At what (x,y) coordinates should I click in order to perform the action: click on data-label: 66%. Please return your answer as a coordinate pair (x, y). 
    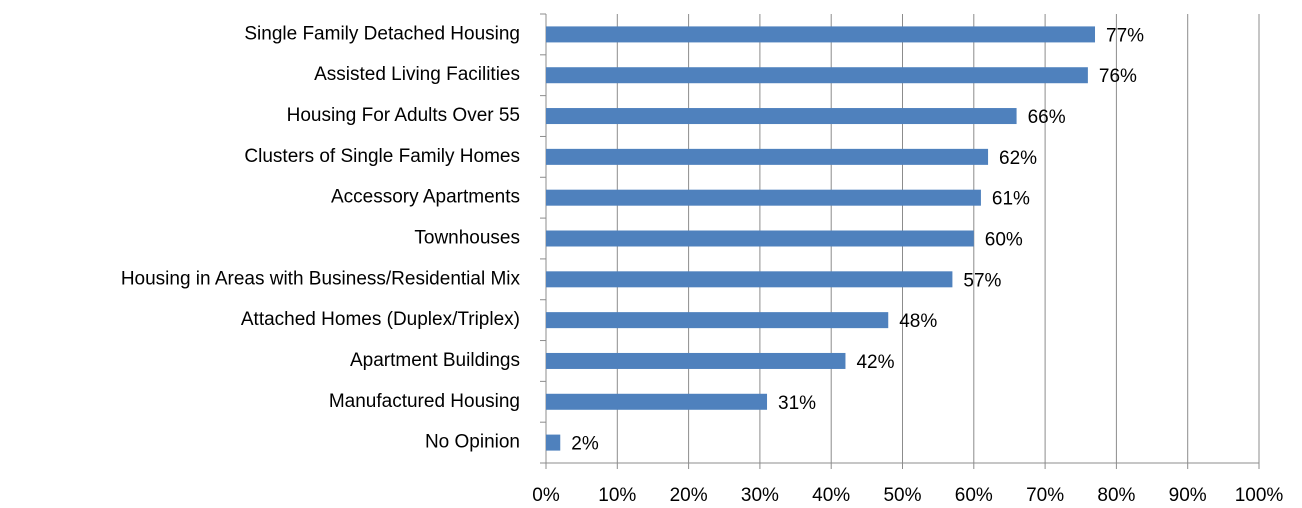
    Looking at the image, I should click on (1047, 117).